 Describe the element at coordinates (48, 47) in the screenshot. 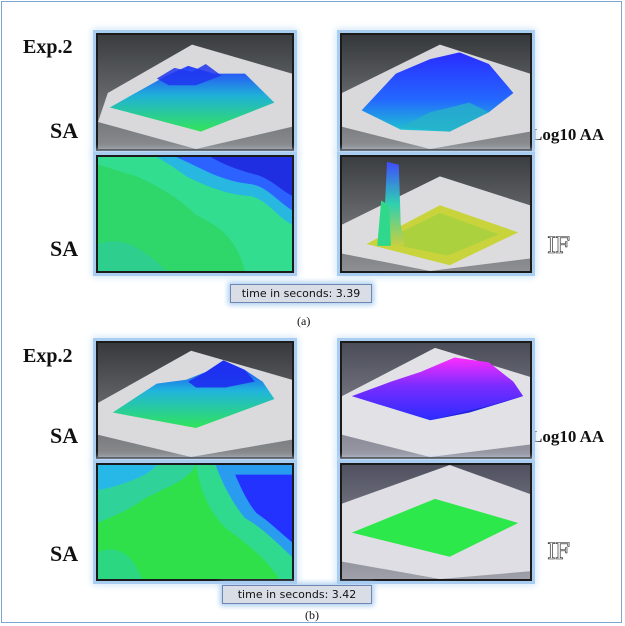

I see `exp-label-a: Exp.2` at that location.